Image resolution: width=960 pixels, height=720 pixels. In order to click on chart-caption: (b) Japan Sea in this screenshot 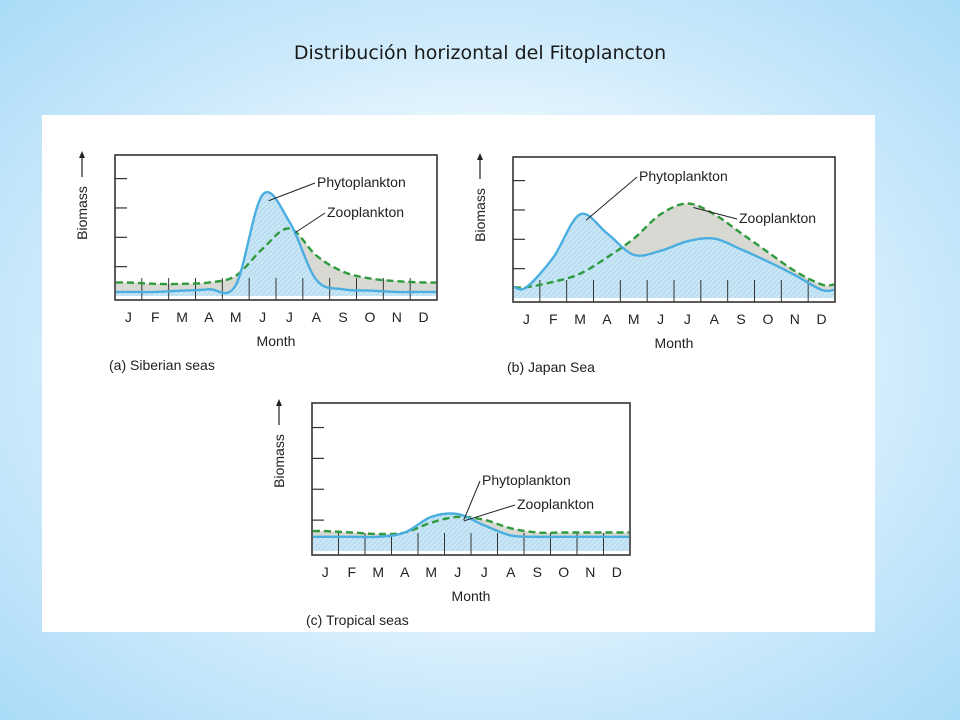, I will do `click(551, 367)`.